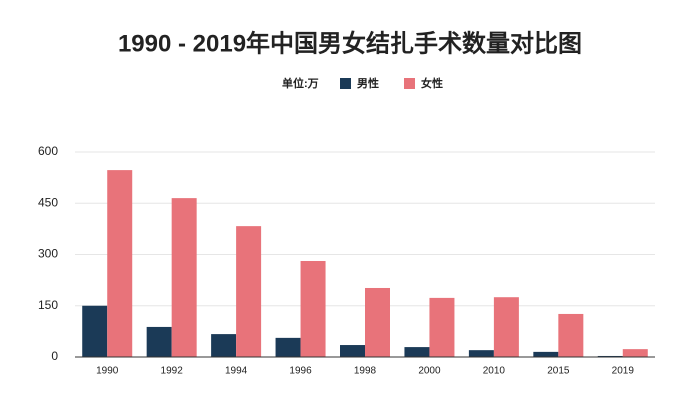 The width and height of the screenshot is (700, 403). I want to click on legend-label: 女性, so click(432, 83).